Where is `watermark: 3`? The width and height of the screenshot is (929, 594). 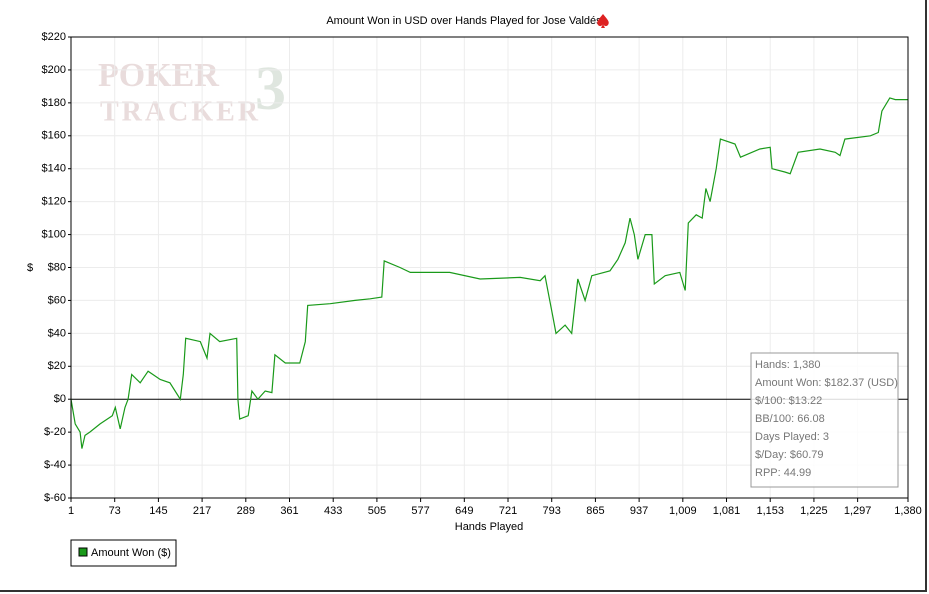 watermark: 3 is located at coordinates (270, 89).